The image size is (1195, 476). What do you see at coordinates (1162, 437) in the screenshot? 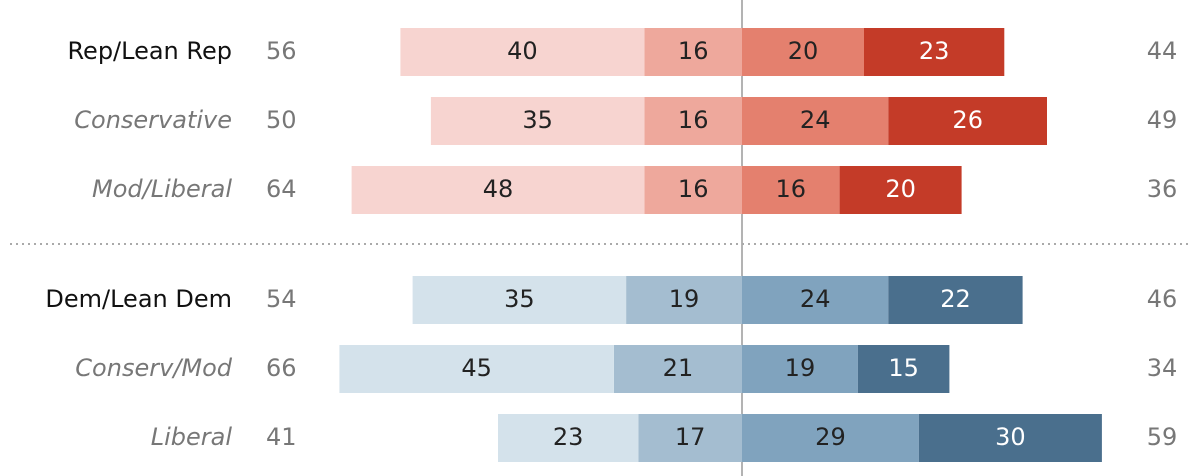
I see `right-total: 59` at bounding box center [1162, 437].